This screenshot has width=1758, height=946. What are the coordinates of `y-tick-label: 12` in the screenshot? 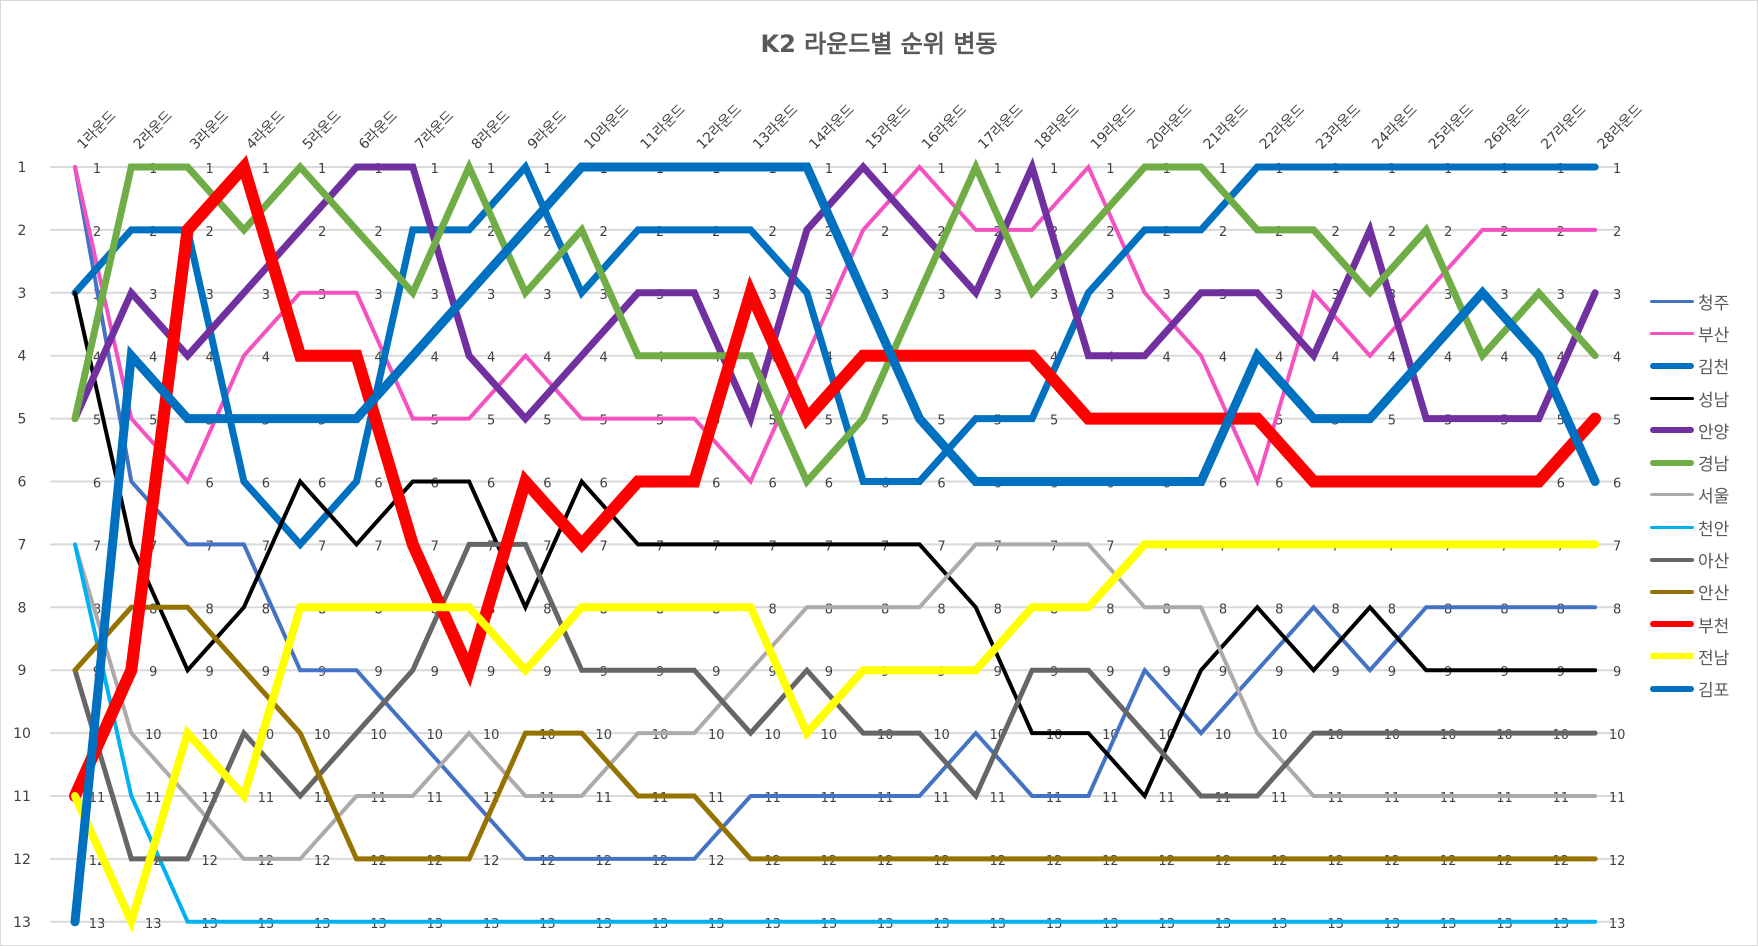 It's located at (22, 860).